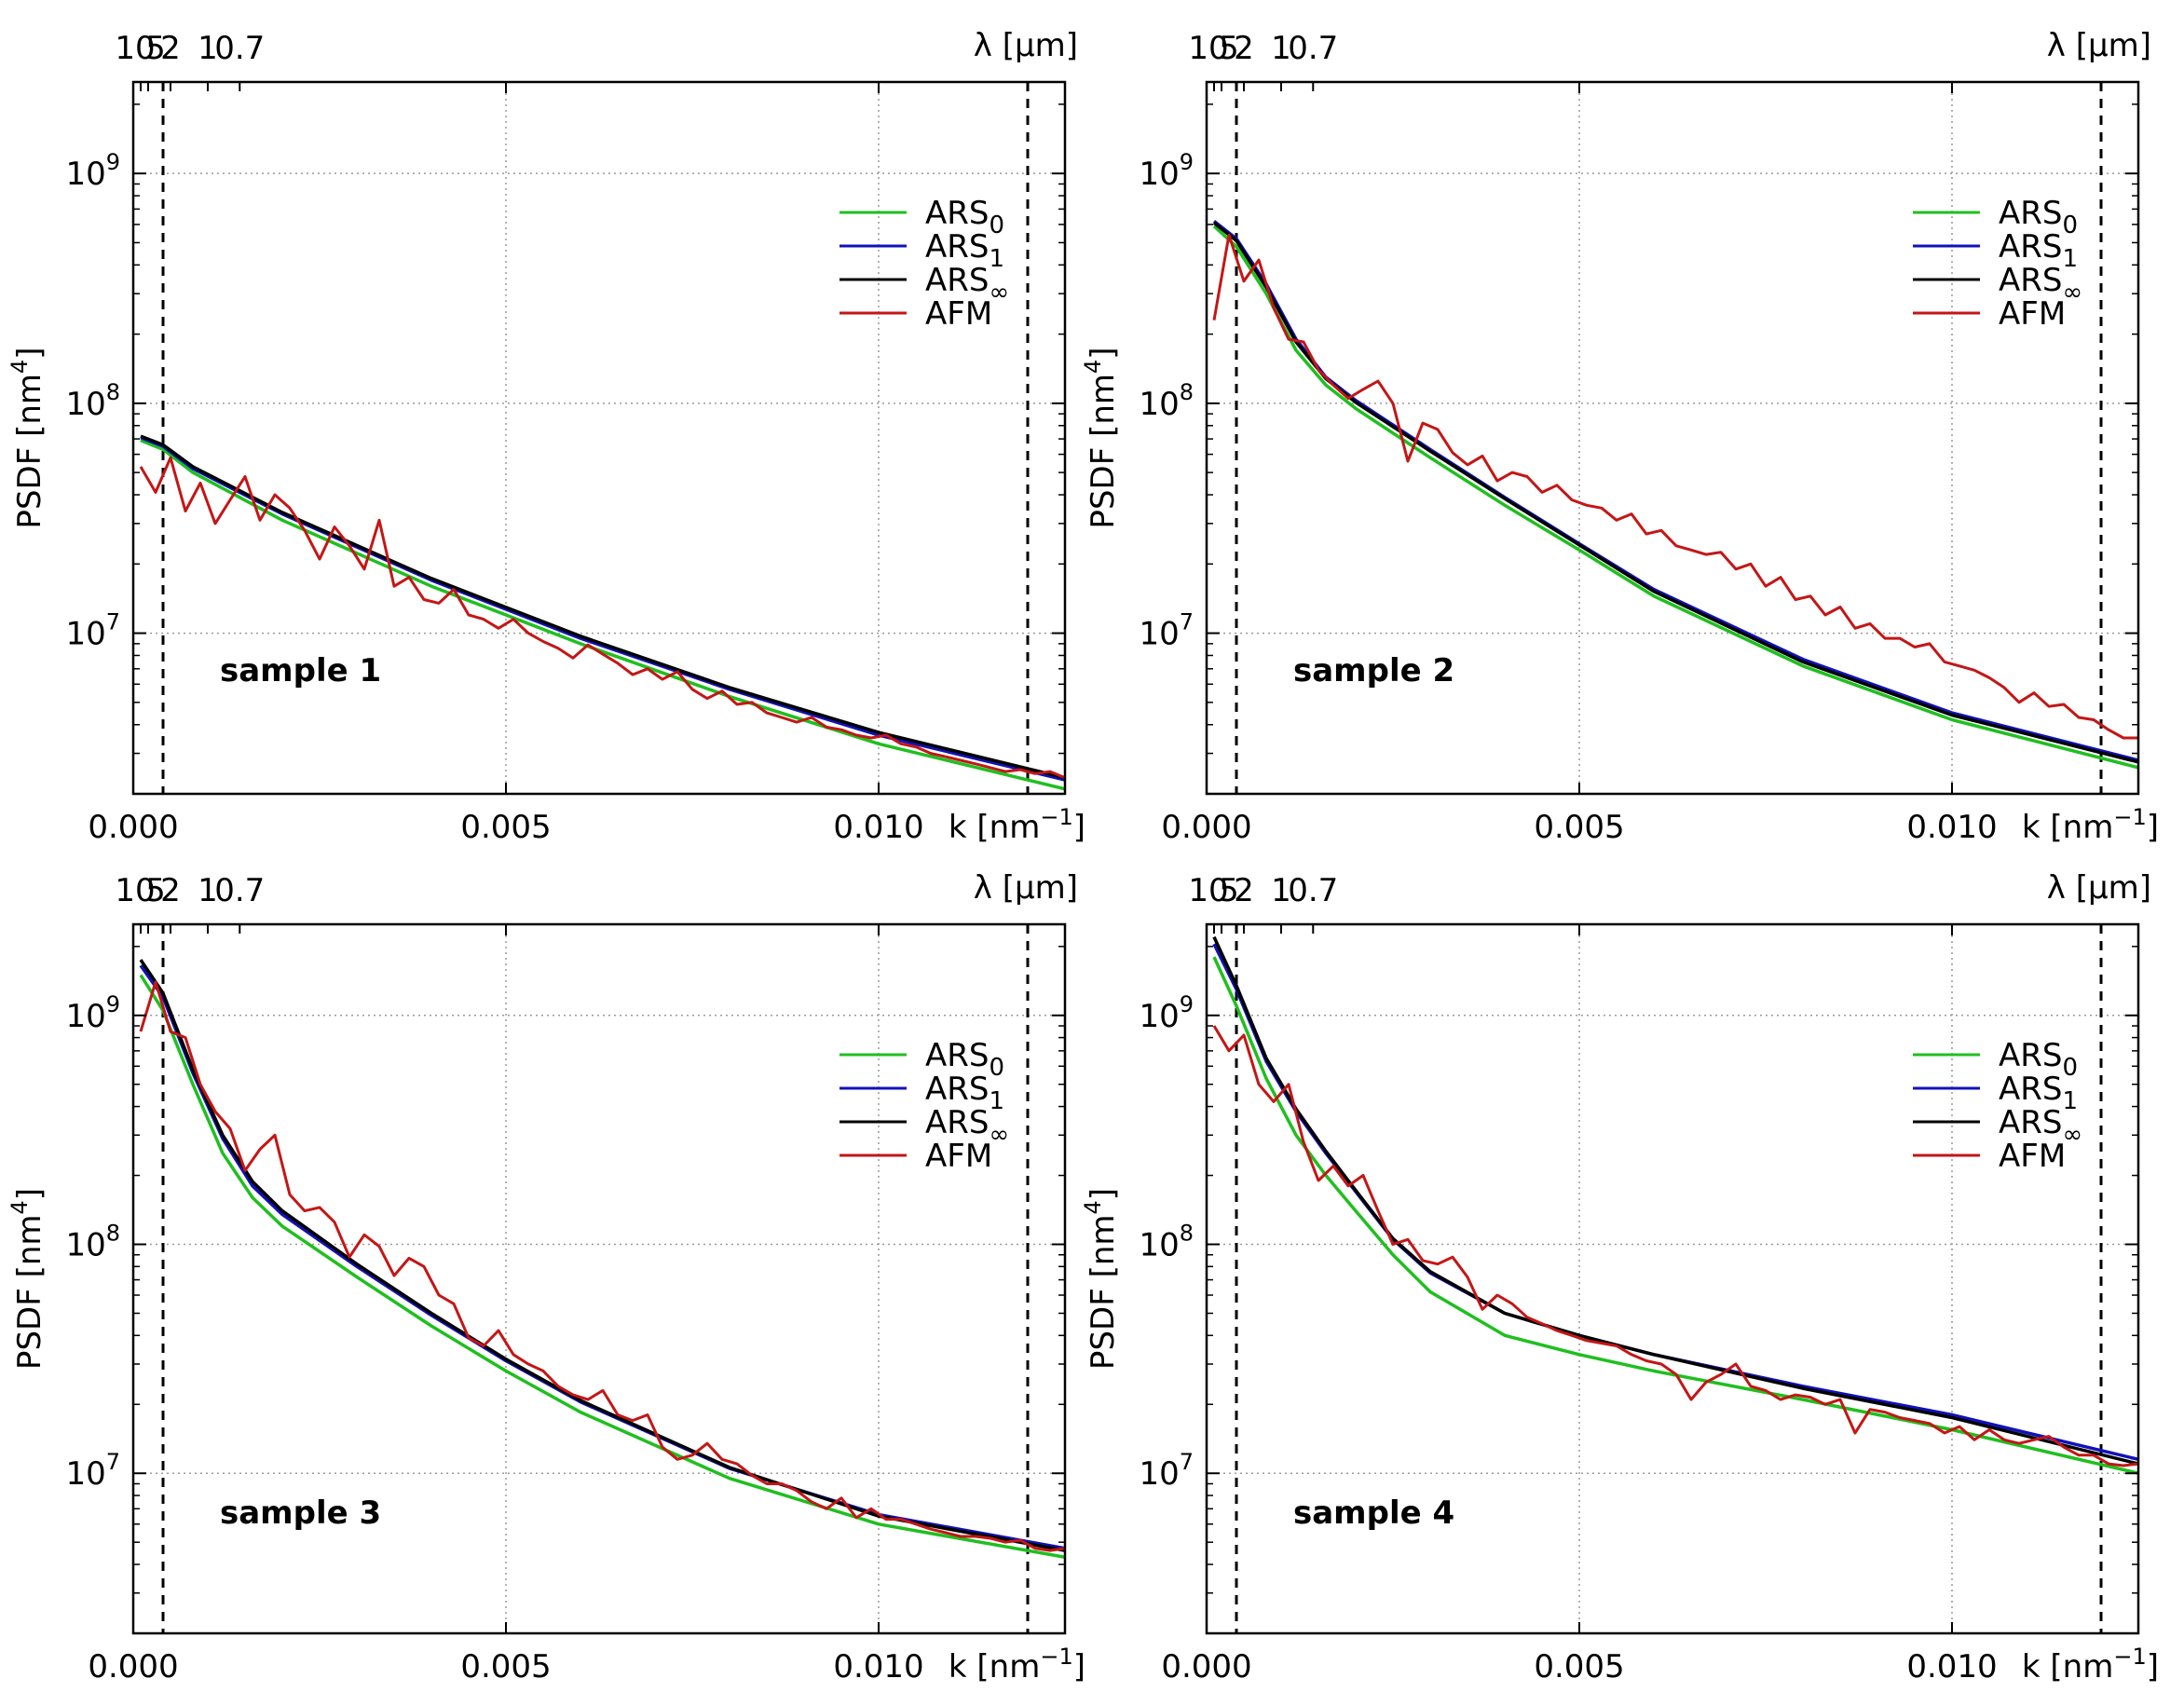  Describe the element at coordinates (300, 670) in the screenshot. I see `sample-label: sample 1` at that location.